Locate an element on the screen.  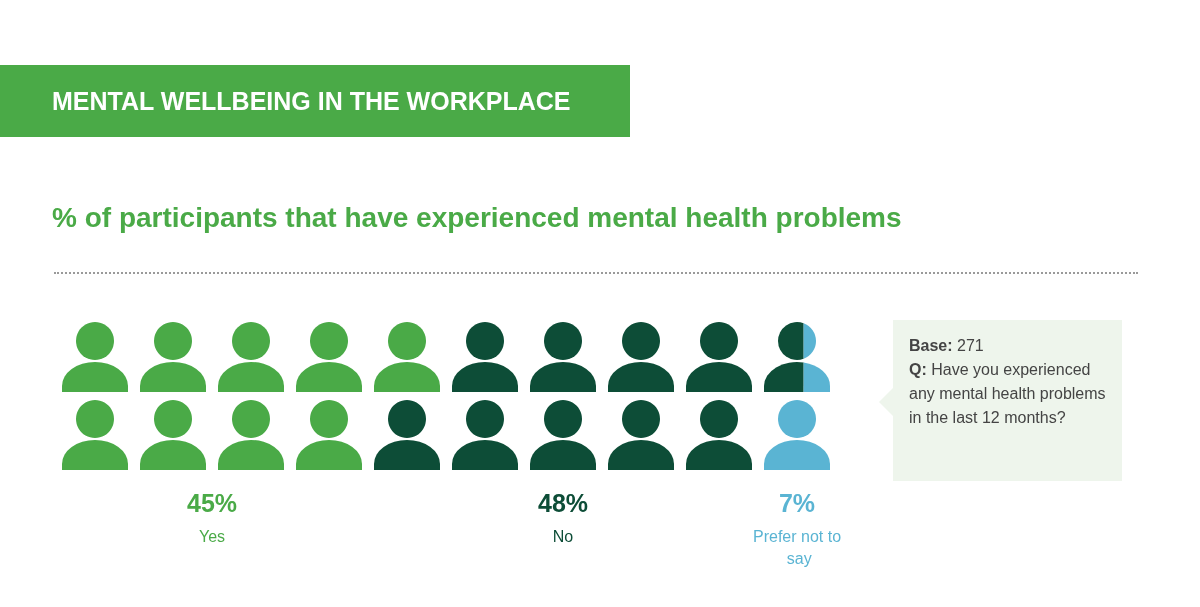
text: Q: Have you experienced any mental health problems in the last 12 months? is located at coordinates (1007, 394).